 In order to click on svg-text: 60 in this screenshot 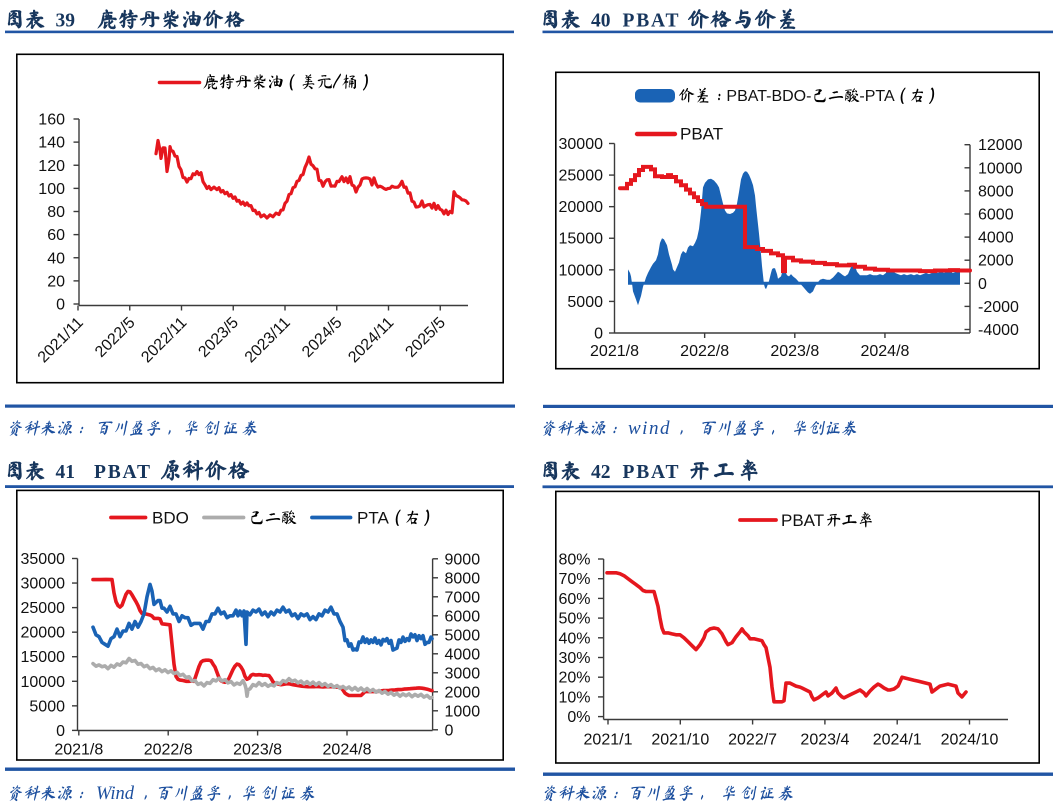, I will do `click(56, 235)`.